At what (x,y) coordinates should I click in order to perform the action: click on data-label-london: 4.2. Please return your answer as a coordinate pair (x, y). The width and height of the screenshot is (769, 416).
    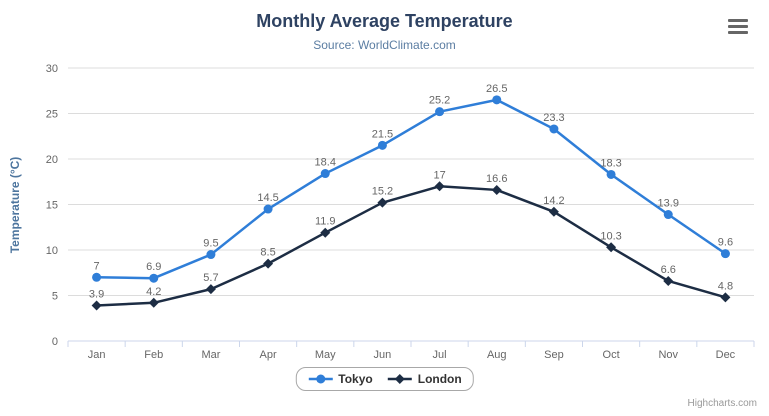
    Looking at the image, I should click on (153, 292).